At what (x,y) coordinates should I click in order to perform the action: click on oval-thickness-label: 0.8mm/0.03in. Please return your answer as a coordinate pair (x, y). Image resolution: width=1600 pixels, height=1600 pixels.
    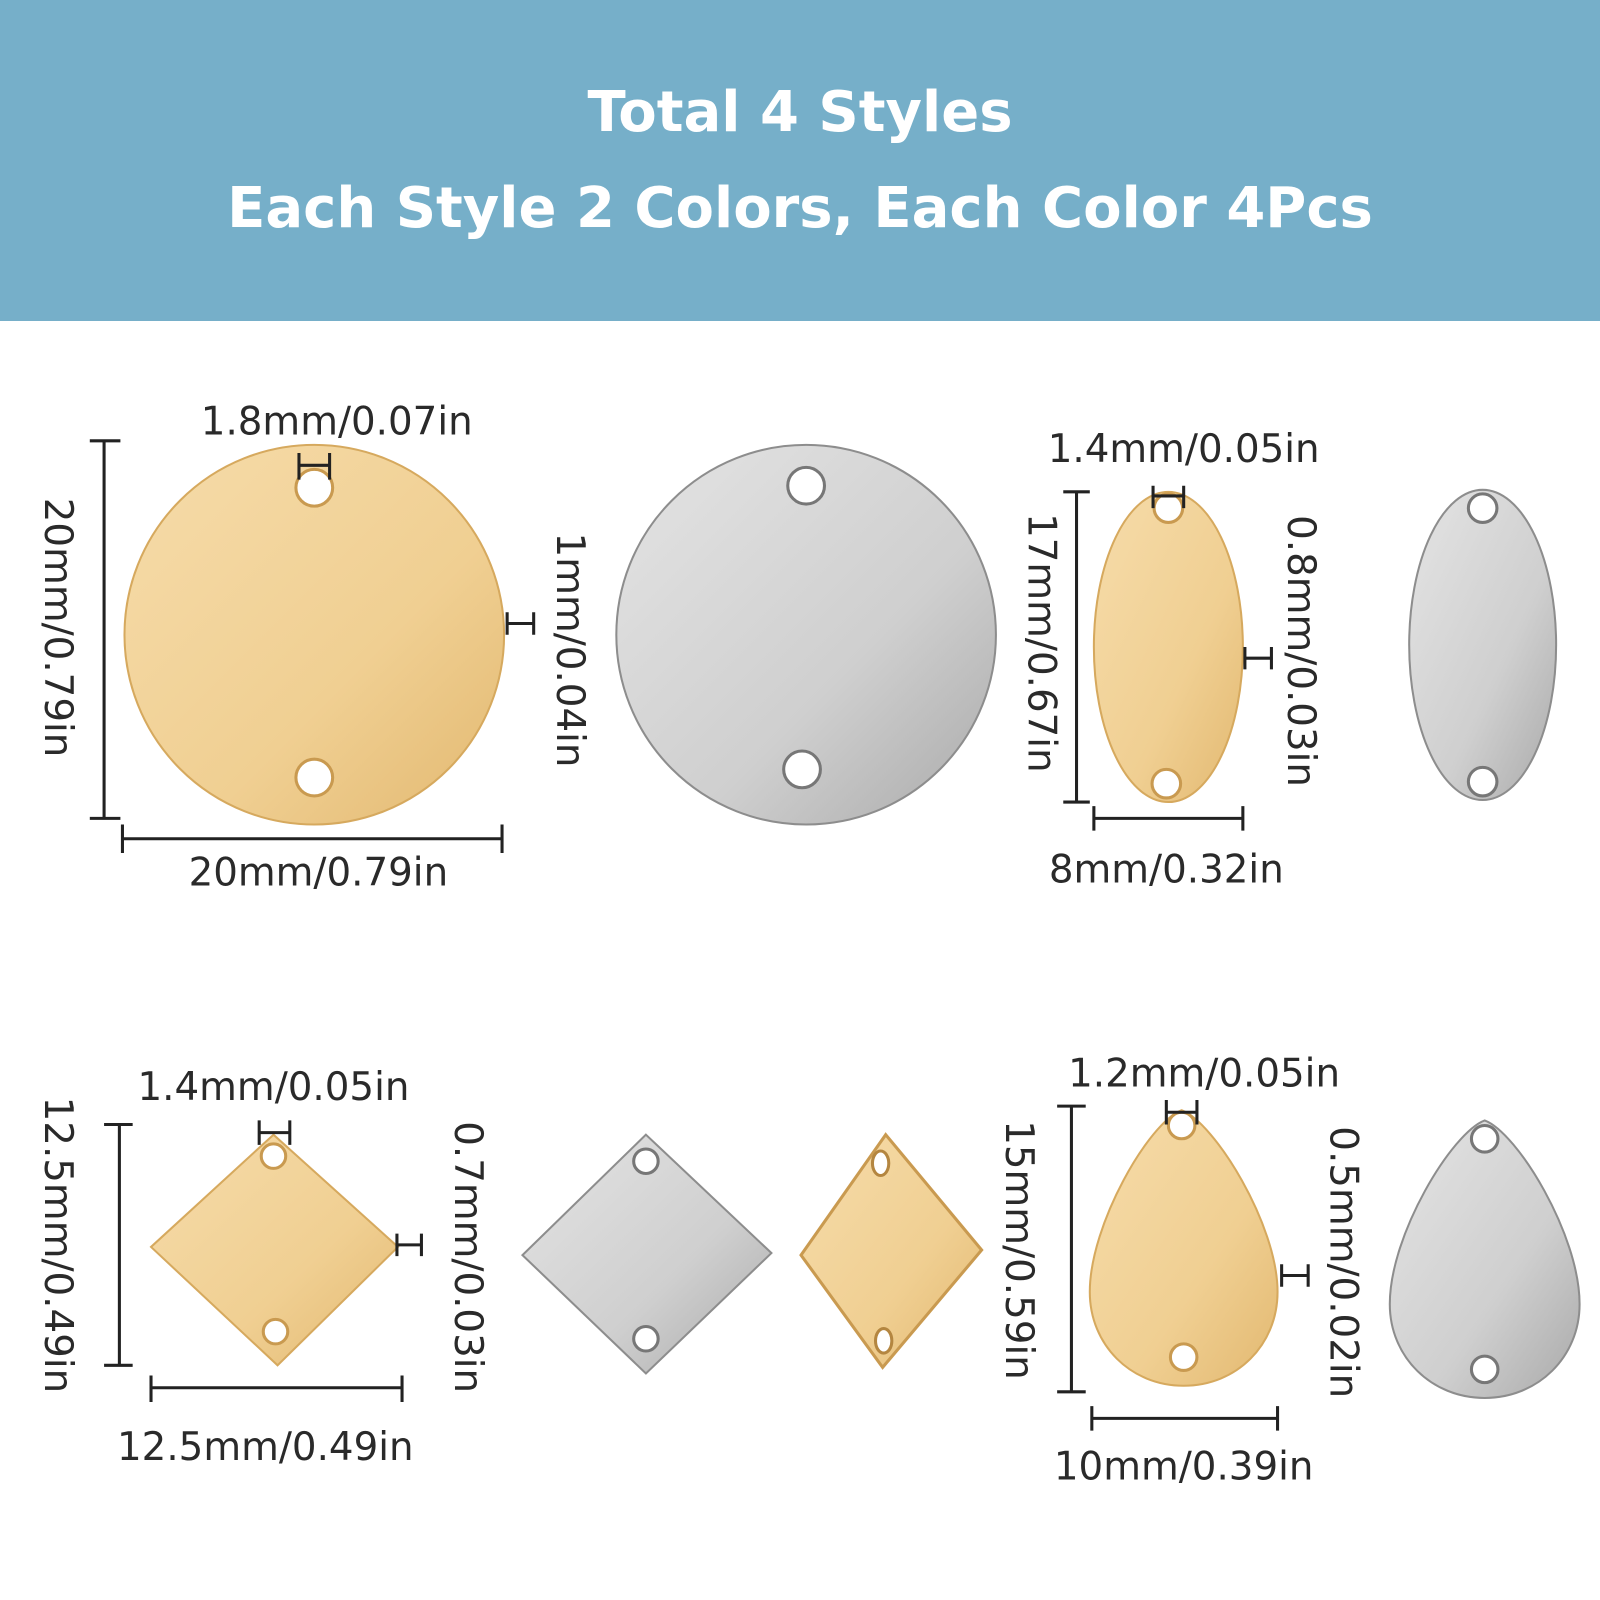
    Looking at the image, I should click on (1300, 651).